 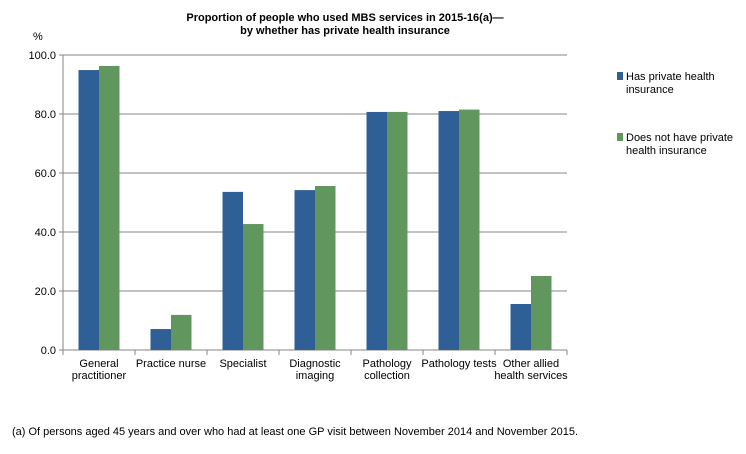 What do you see at coordinates (45, 233) in the screenshot?
I see `y-tick-label: 40.0` at bounding box center [45, 233].